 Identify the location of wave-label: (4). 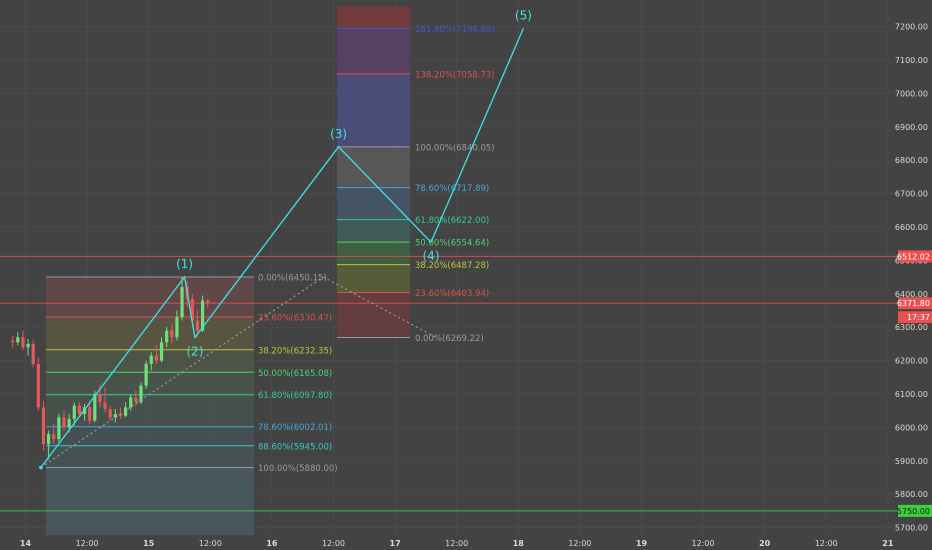
(431, 256).